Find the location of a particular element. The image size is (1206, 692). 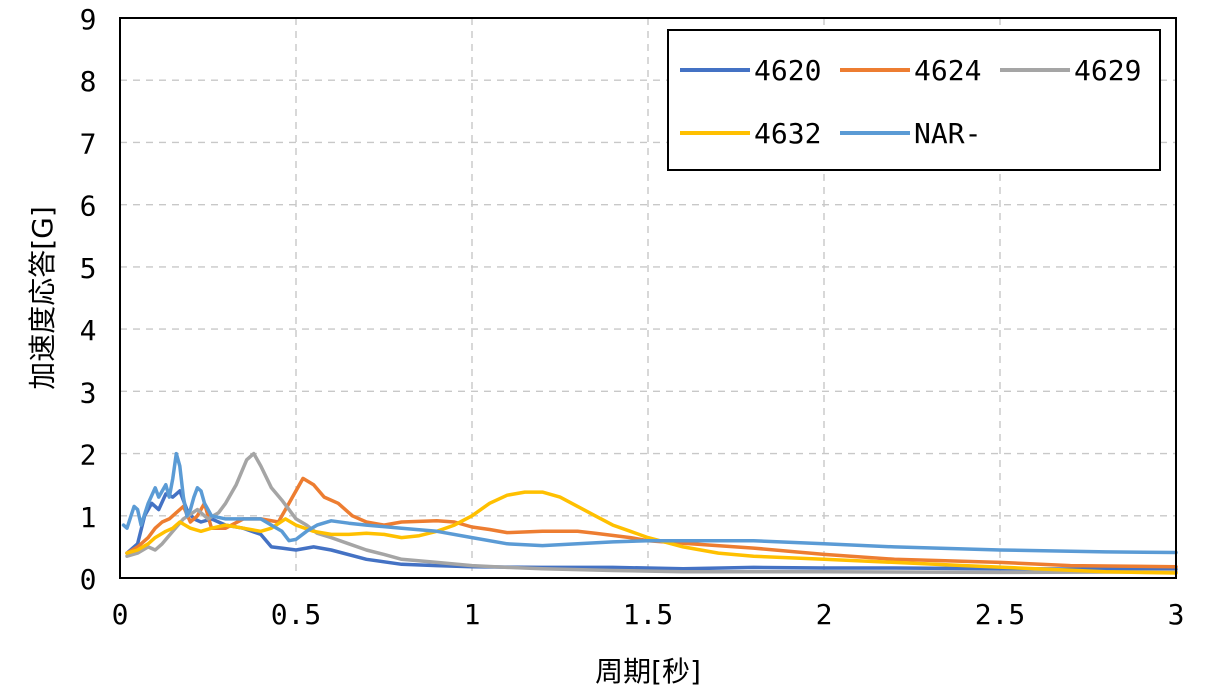

y-tick-label: 6 is located at coordinates (88, 206).